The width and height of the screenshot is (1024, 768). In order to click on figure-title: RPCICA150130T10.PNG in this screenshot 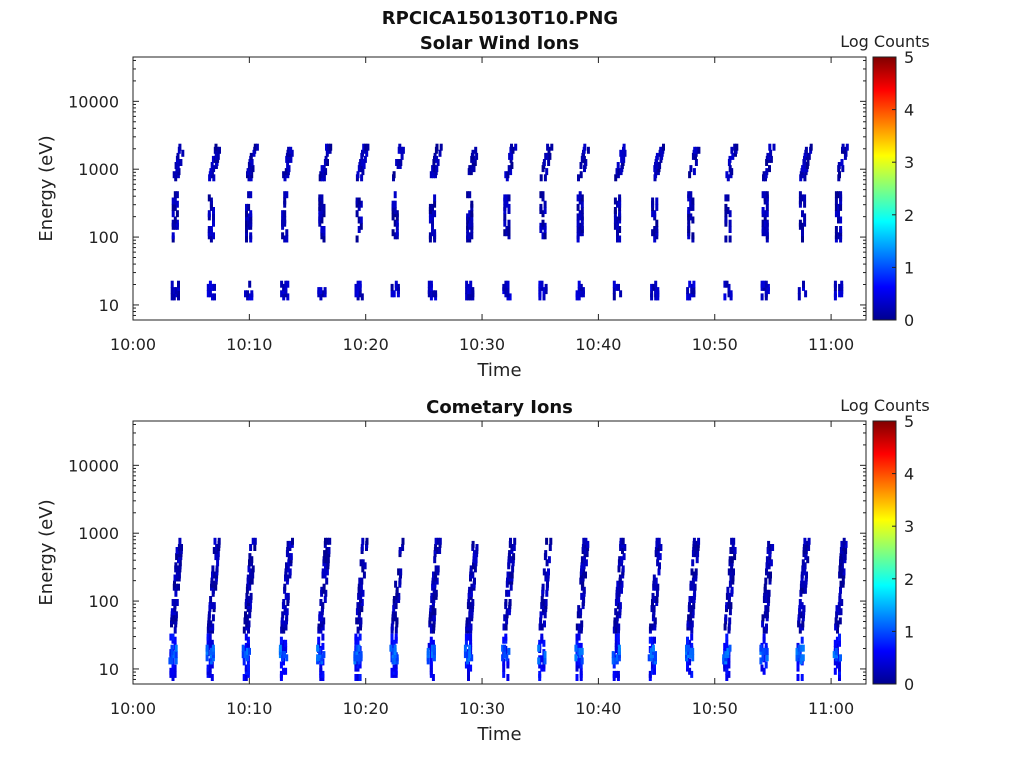, I will do `click(500, 18)`.